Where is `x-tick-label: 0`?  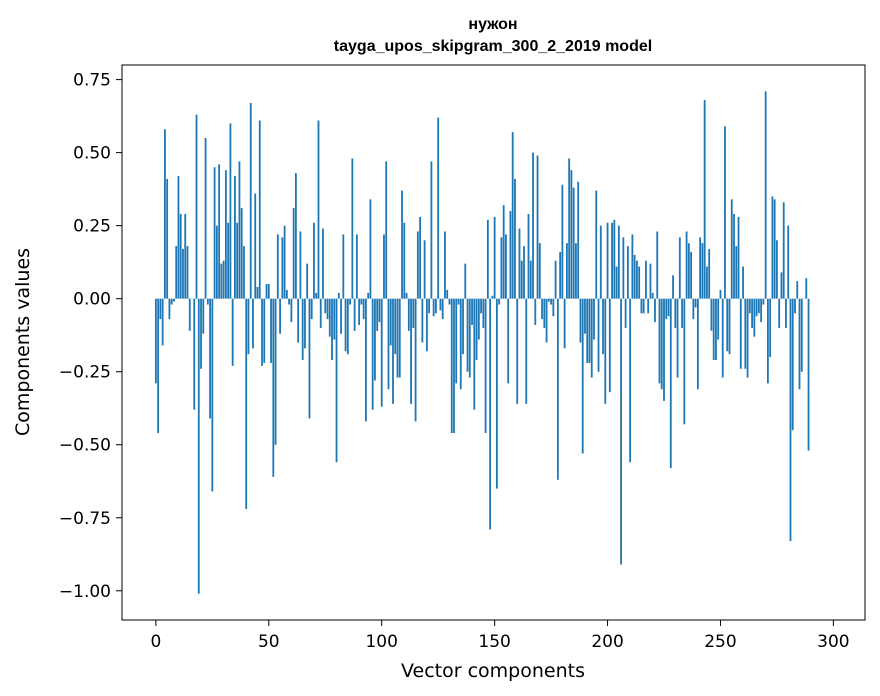
x-tick-label: 0 is located at coordinates (155, 642).